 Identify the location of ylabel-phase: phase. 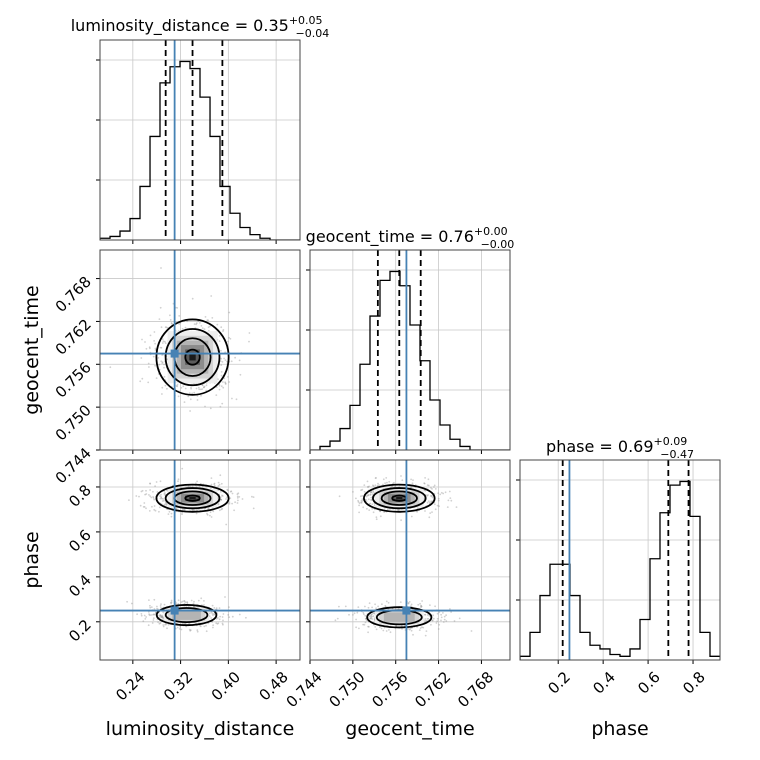
(32, 559).